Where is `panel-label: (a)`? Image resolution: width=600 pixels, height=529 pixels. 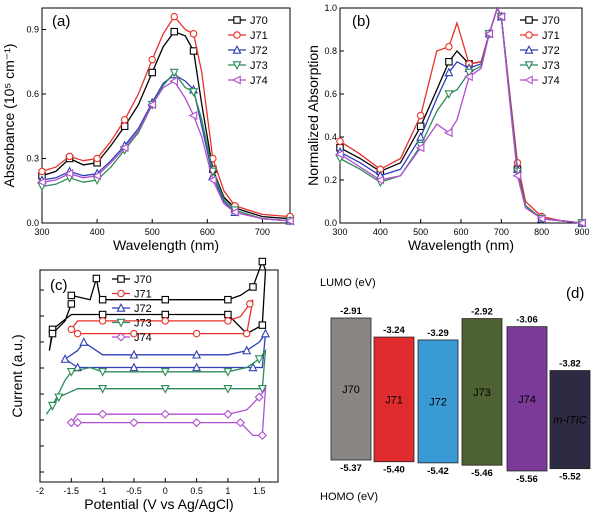
panel-label: (a) is located at coordinates (61, 21).